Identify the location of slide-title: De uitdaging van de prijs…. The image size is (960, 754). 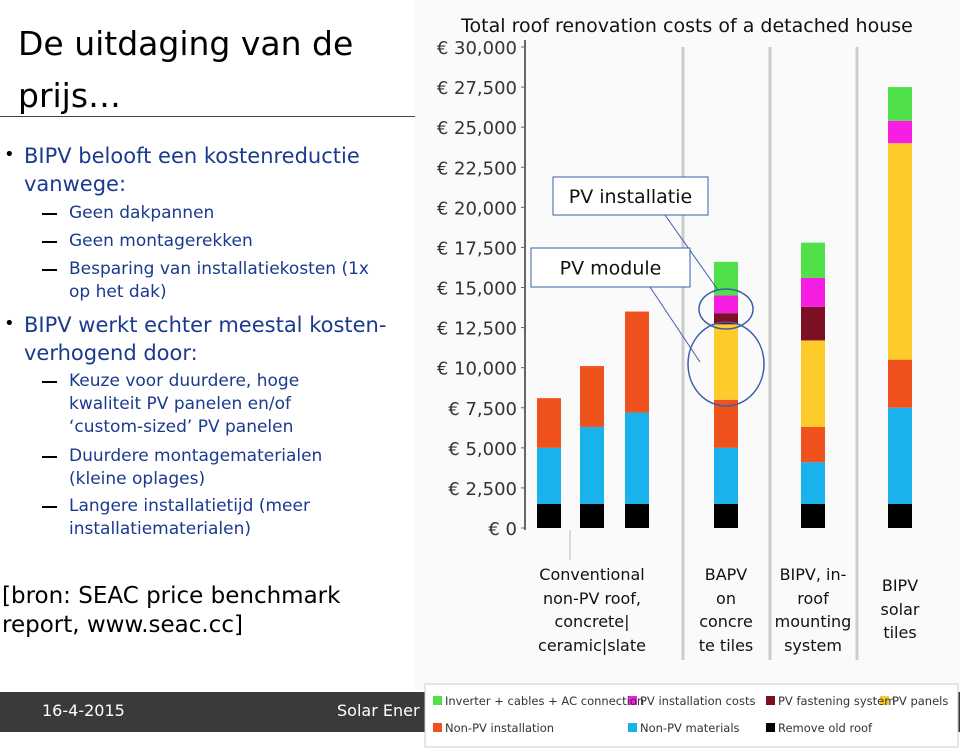
(186, 69).